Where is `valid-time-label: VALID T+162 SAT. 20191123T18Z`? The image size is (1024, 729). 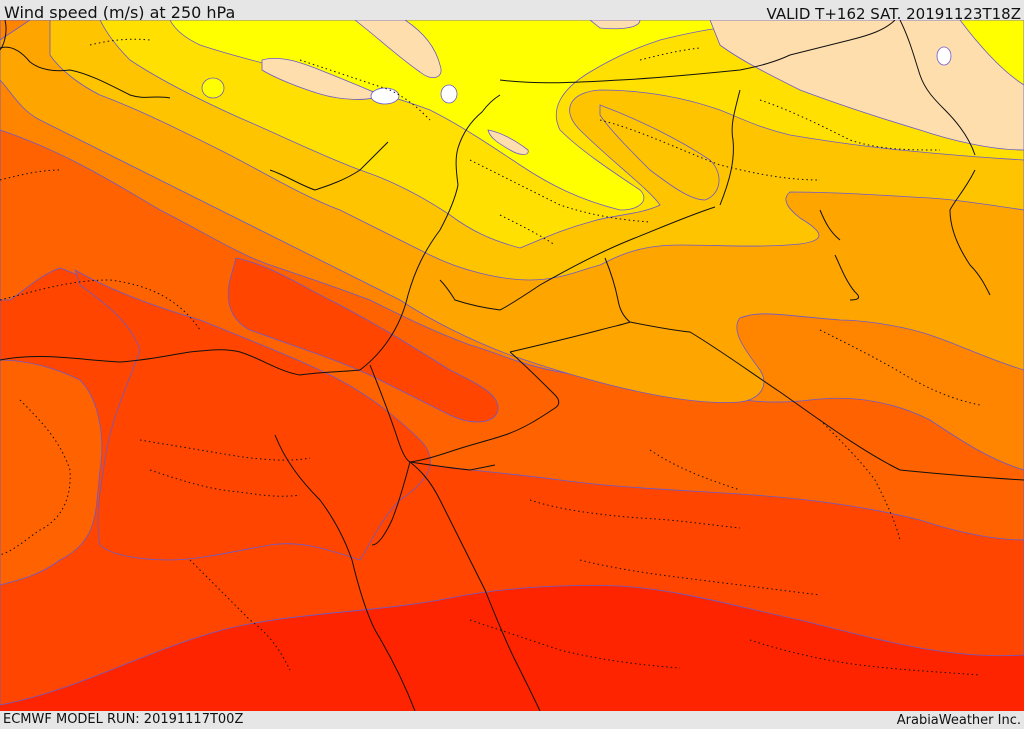
valid-time-label: VALID T+162 SAT. 20191123T18Z is located at coordinates (893, 14).